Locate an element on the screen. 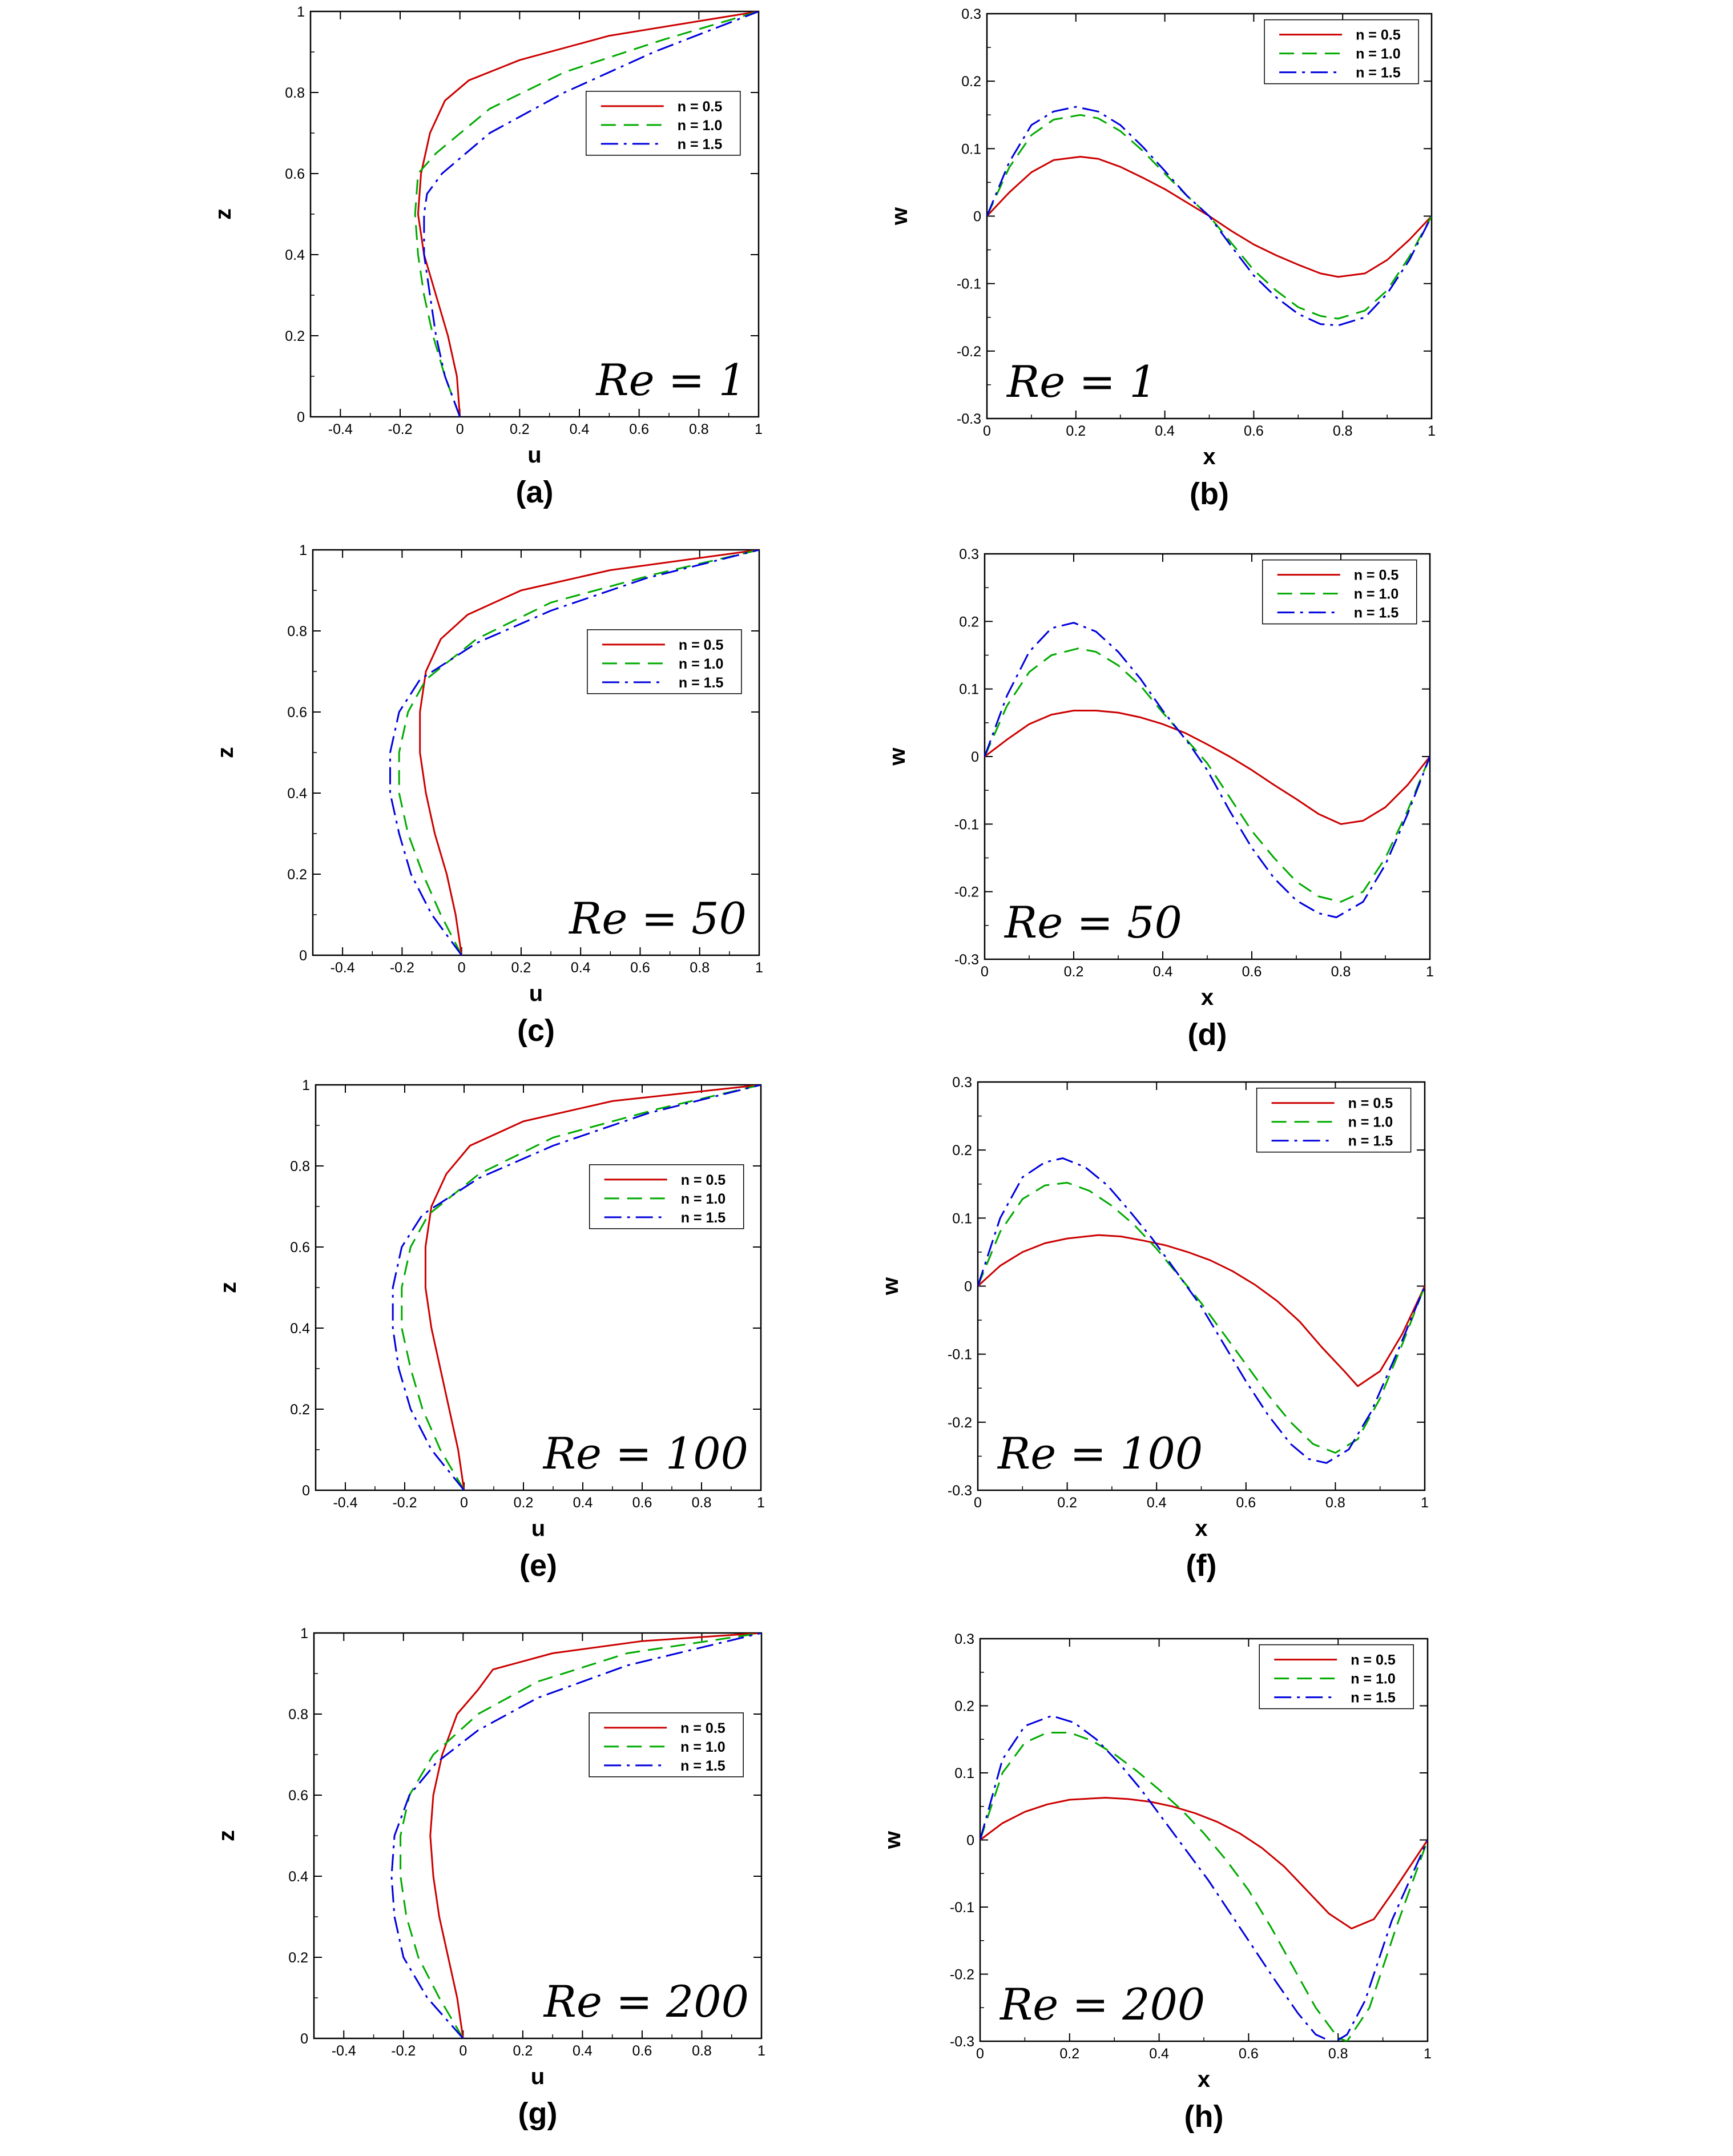 The width and height of the screenshot is (1733, 2156). panel-caption: (h) is located at coordinates (1204, 2116).